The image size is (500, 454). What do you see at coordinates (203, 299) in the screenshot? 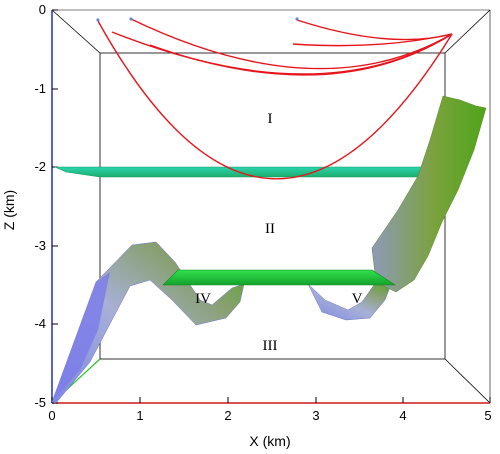
I see `region-label-iv: IV` at bounding box center [203, 299].